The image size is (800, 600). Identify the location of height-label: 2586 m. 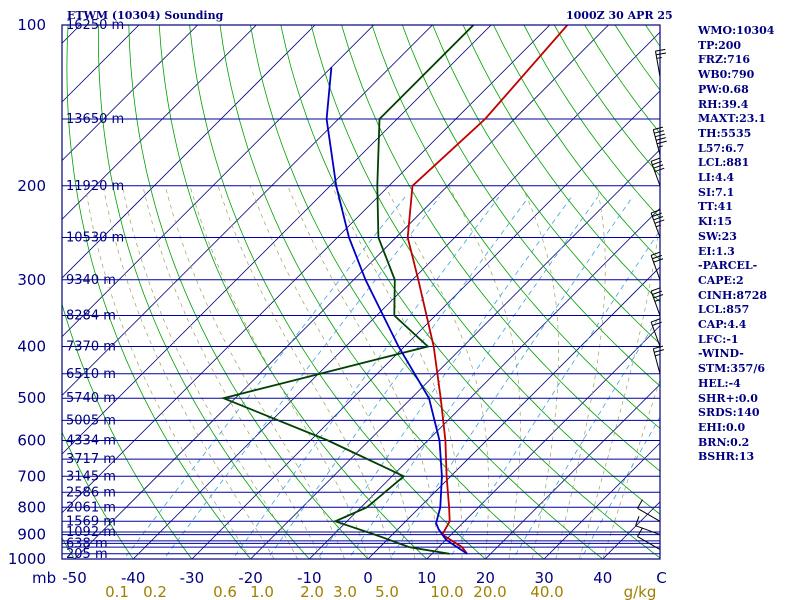
(91, 492).